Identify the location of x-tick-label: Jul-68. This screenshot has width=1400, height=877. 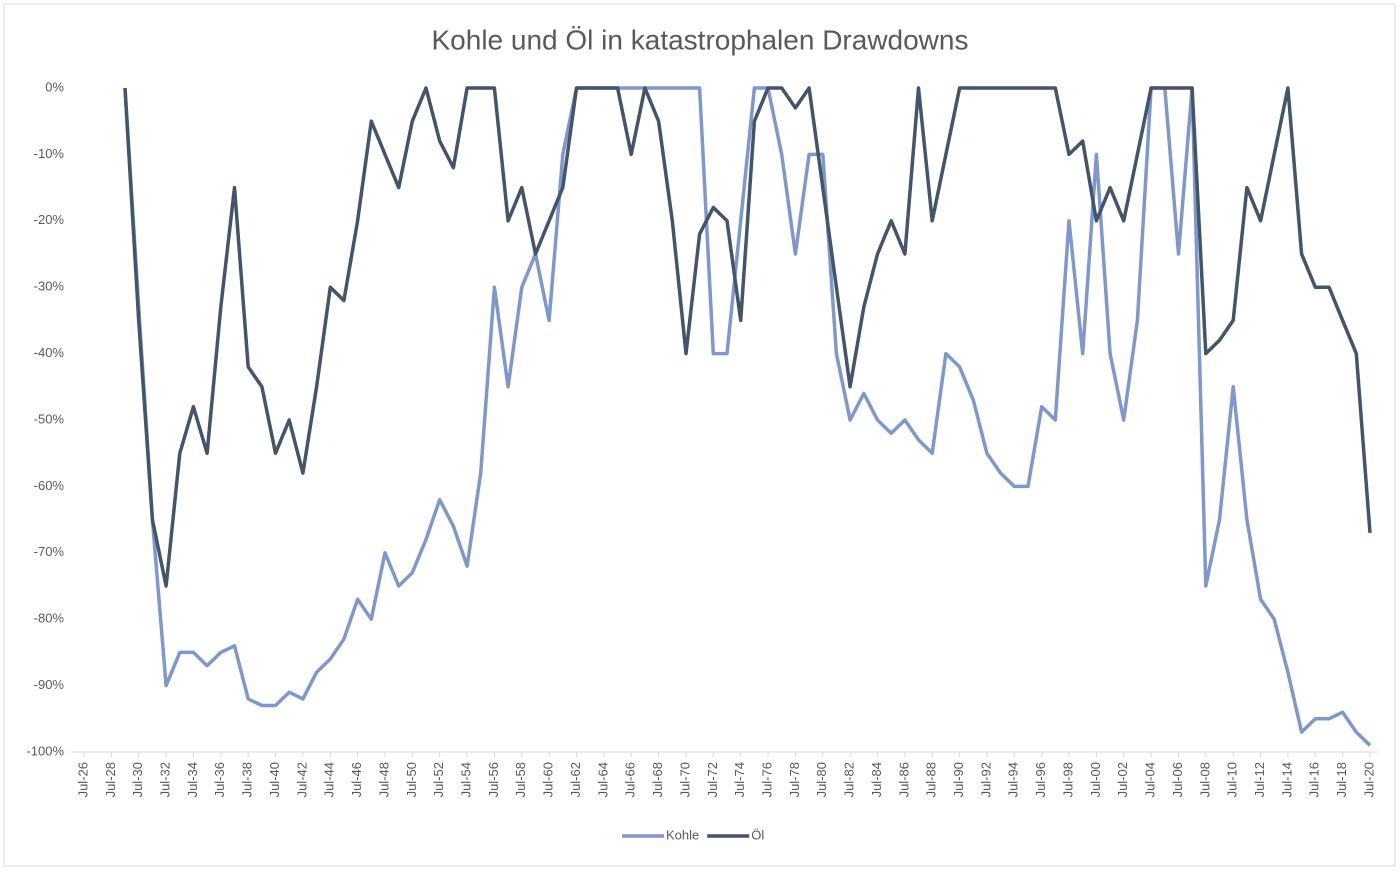
(657, 779).